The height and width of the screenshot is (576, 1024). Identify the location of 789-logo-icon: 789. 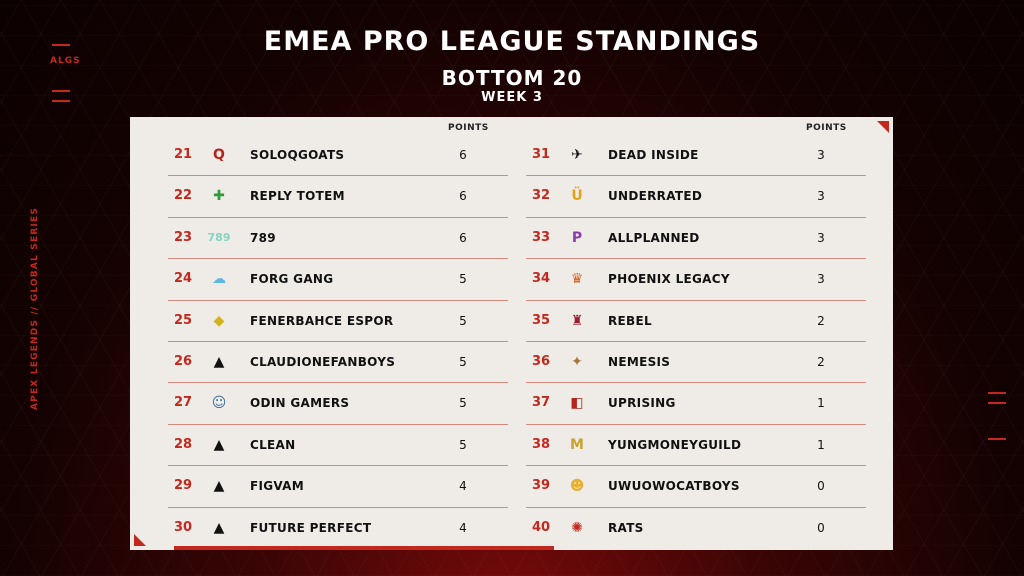
(219, 238).